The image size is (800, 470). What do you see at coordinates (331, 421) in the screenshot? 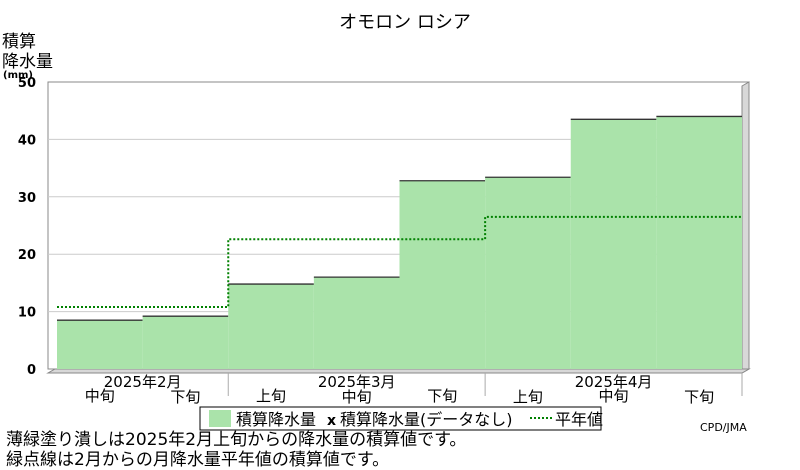
I see `legend-missing-marker: x` at bounding box center [331, 421].